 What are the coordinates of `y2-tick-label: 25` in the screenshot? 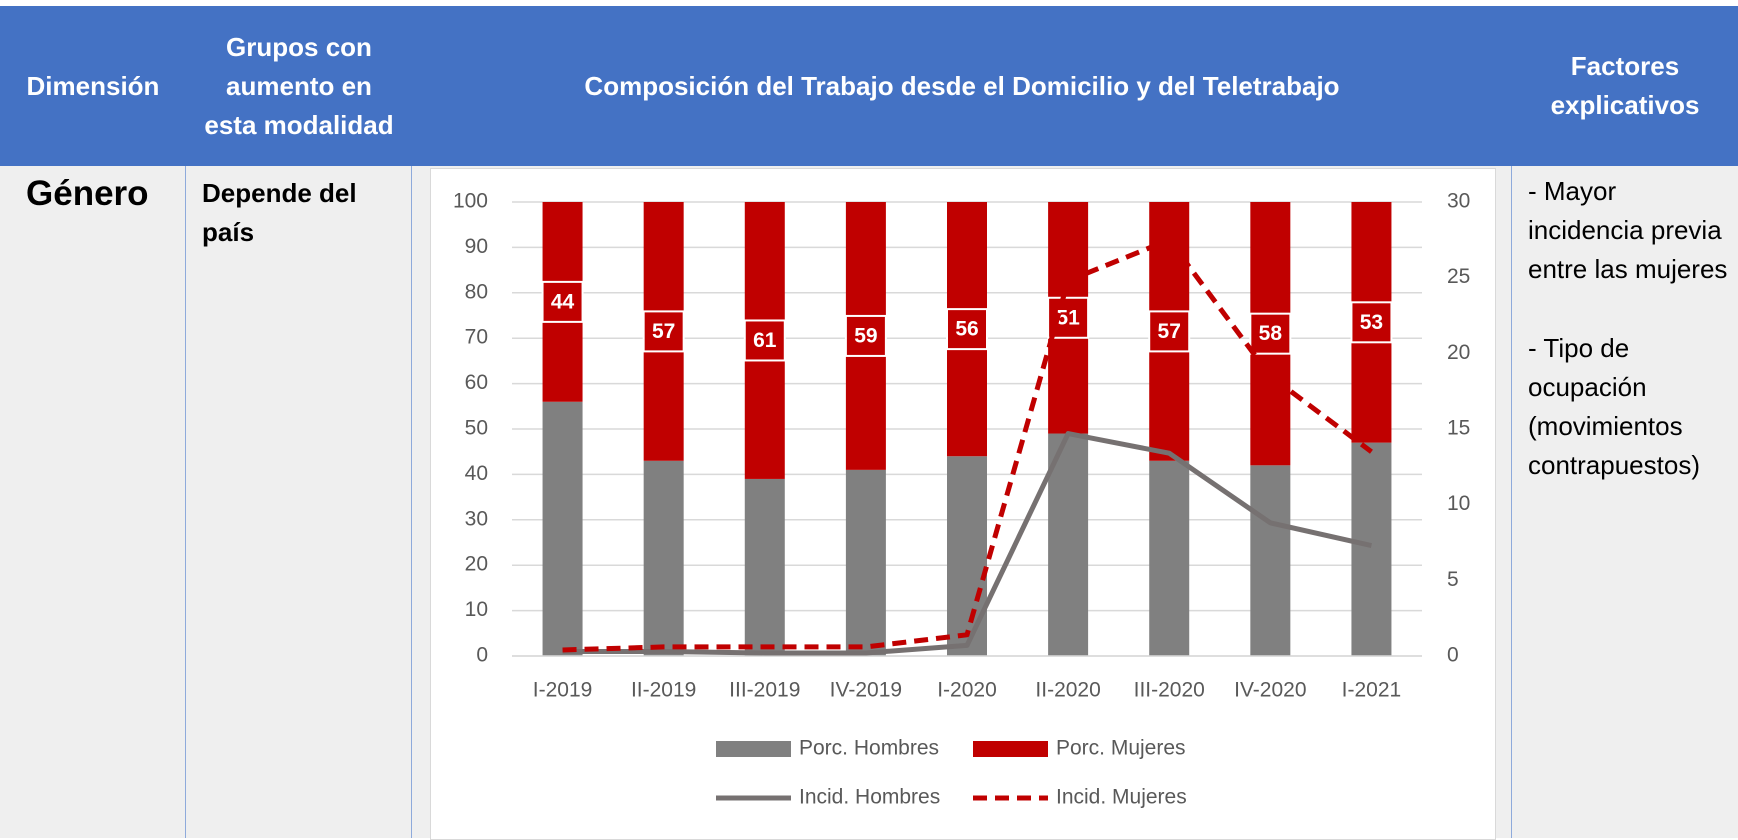 It's located at (1458, 276).